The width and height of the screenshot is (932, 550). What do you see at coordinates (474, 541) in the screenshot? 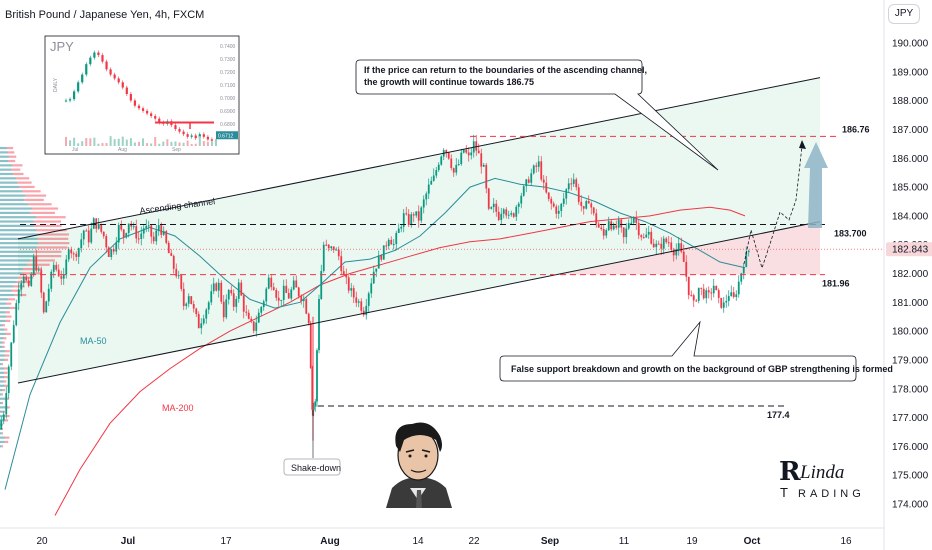
I see `time-tick-5: 22` at bounding box center [474, 541].